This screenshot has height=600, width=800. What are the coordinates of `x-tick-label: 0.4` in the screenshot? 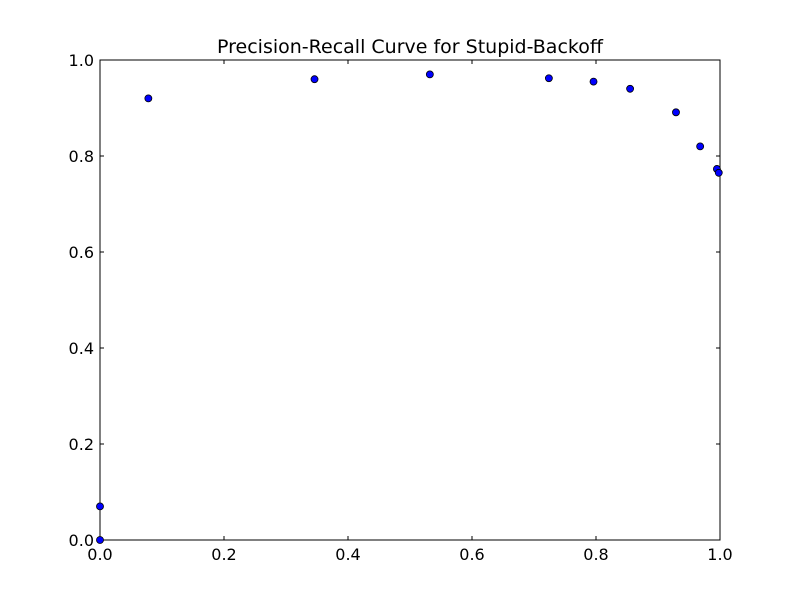 It's located at (347, 554).